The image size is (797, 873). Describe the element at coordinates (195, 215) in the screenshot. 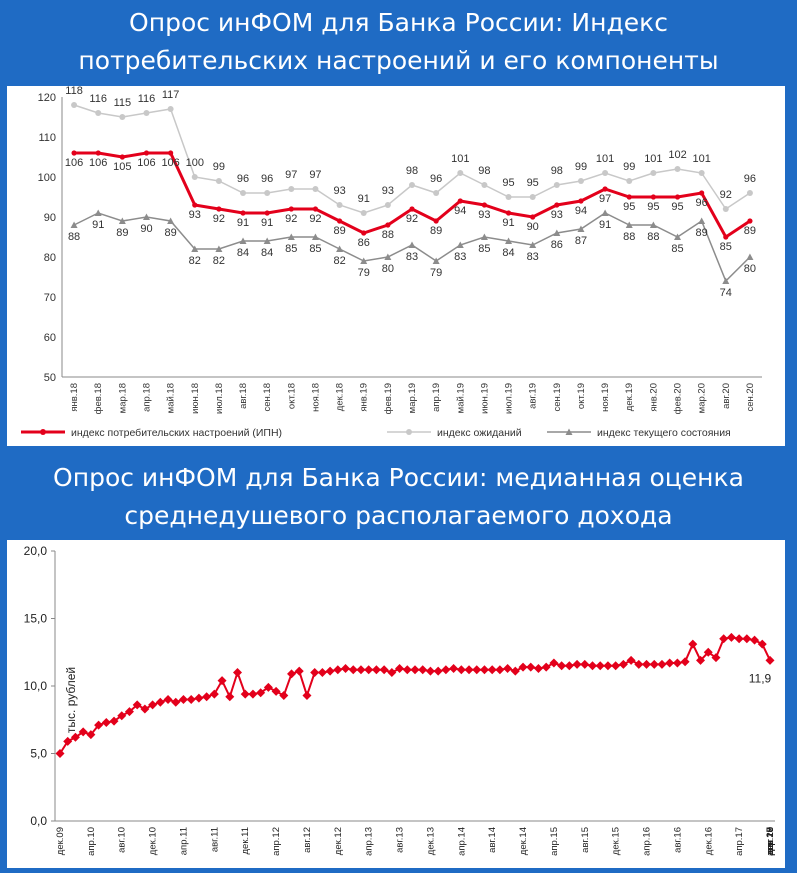

I see `data-label-0: 93` at that location.